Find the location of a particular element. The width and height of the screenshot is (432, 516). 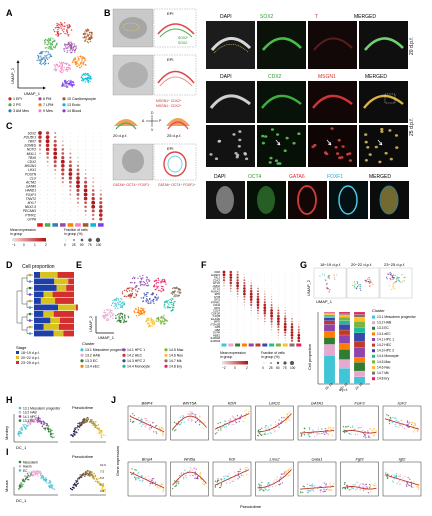

gene-label: PECAM1 is located at coordinates (29, 211).